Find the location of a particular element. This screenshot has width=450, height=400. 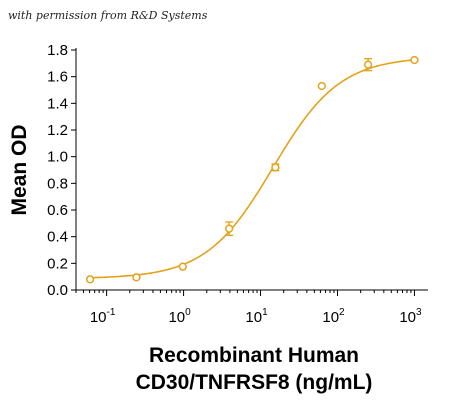

y-tick-label: 1.0 is located at coordinates (57, 157).